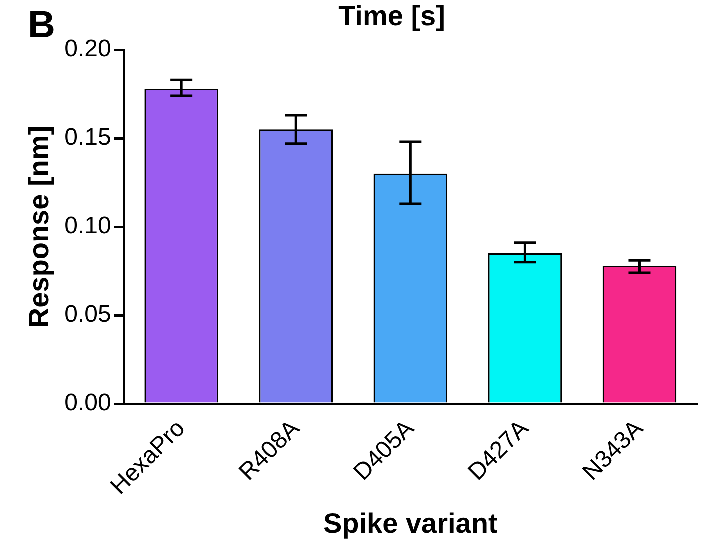  Describe the element at coordinates (88, 403) in the screenshot. I see `y-tick-label: 0.00` at that location.